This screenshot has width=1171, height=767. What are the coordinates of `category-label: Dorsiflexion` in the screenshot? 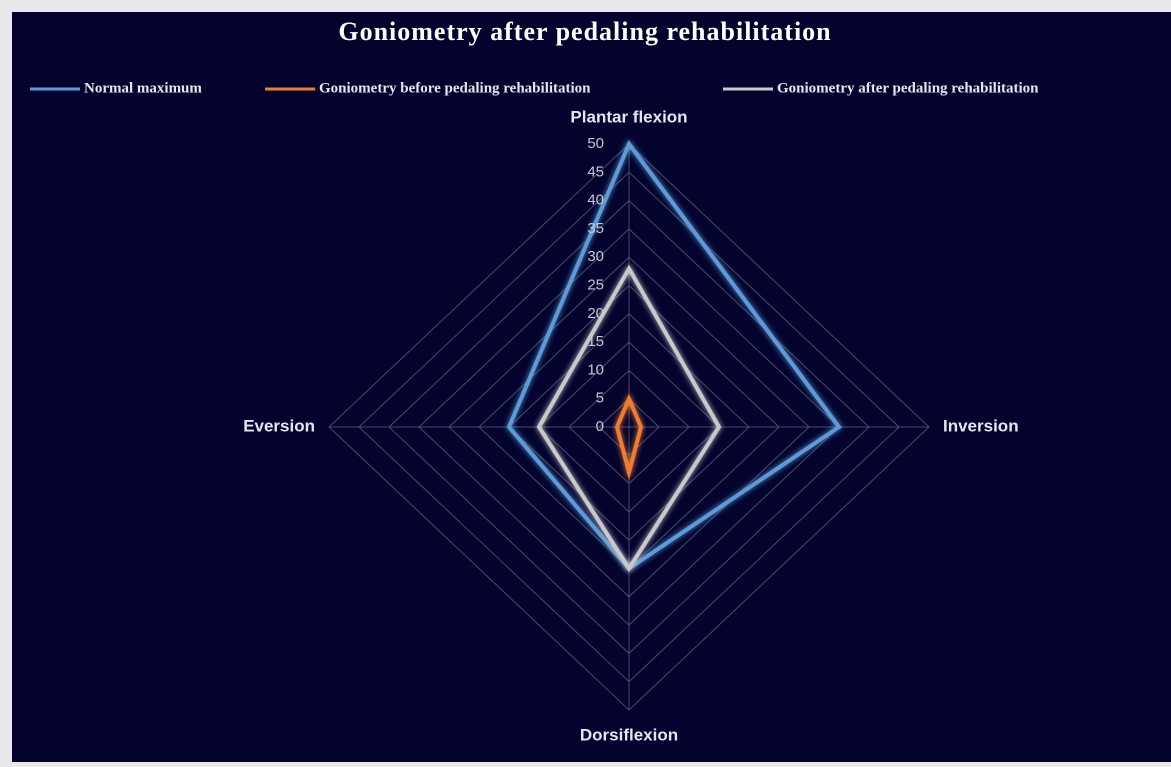 It's located at (629, 734).